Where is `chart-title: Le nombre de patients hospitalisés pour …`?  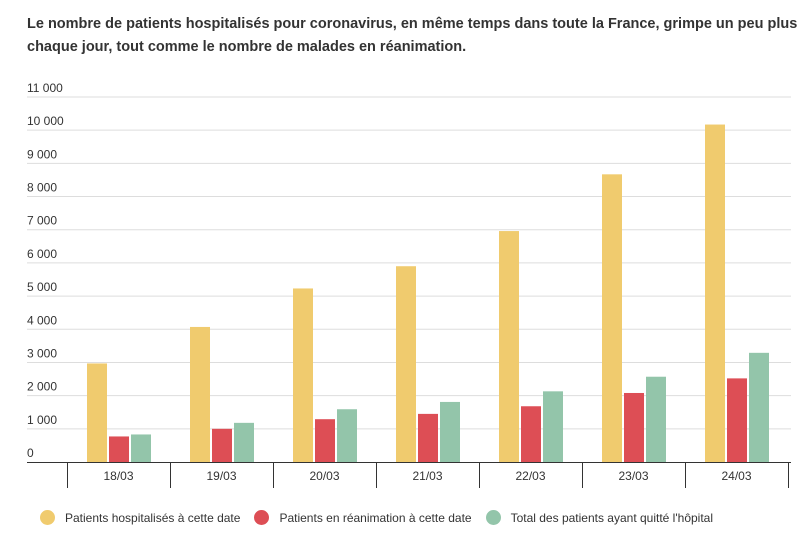
chart-title: Le nombre de patients hospitalisés pour … is located at coordinates (412, 35).